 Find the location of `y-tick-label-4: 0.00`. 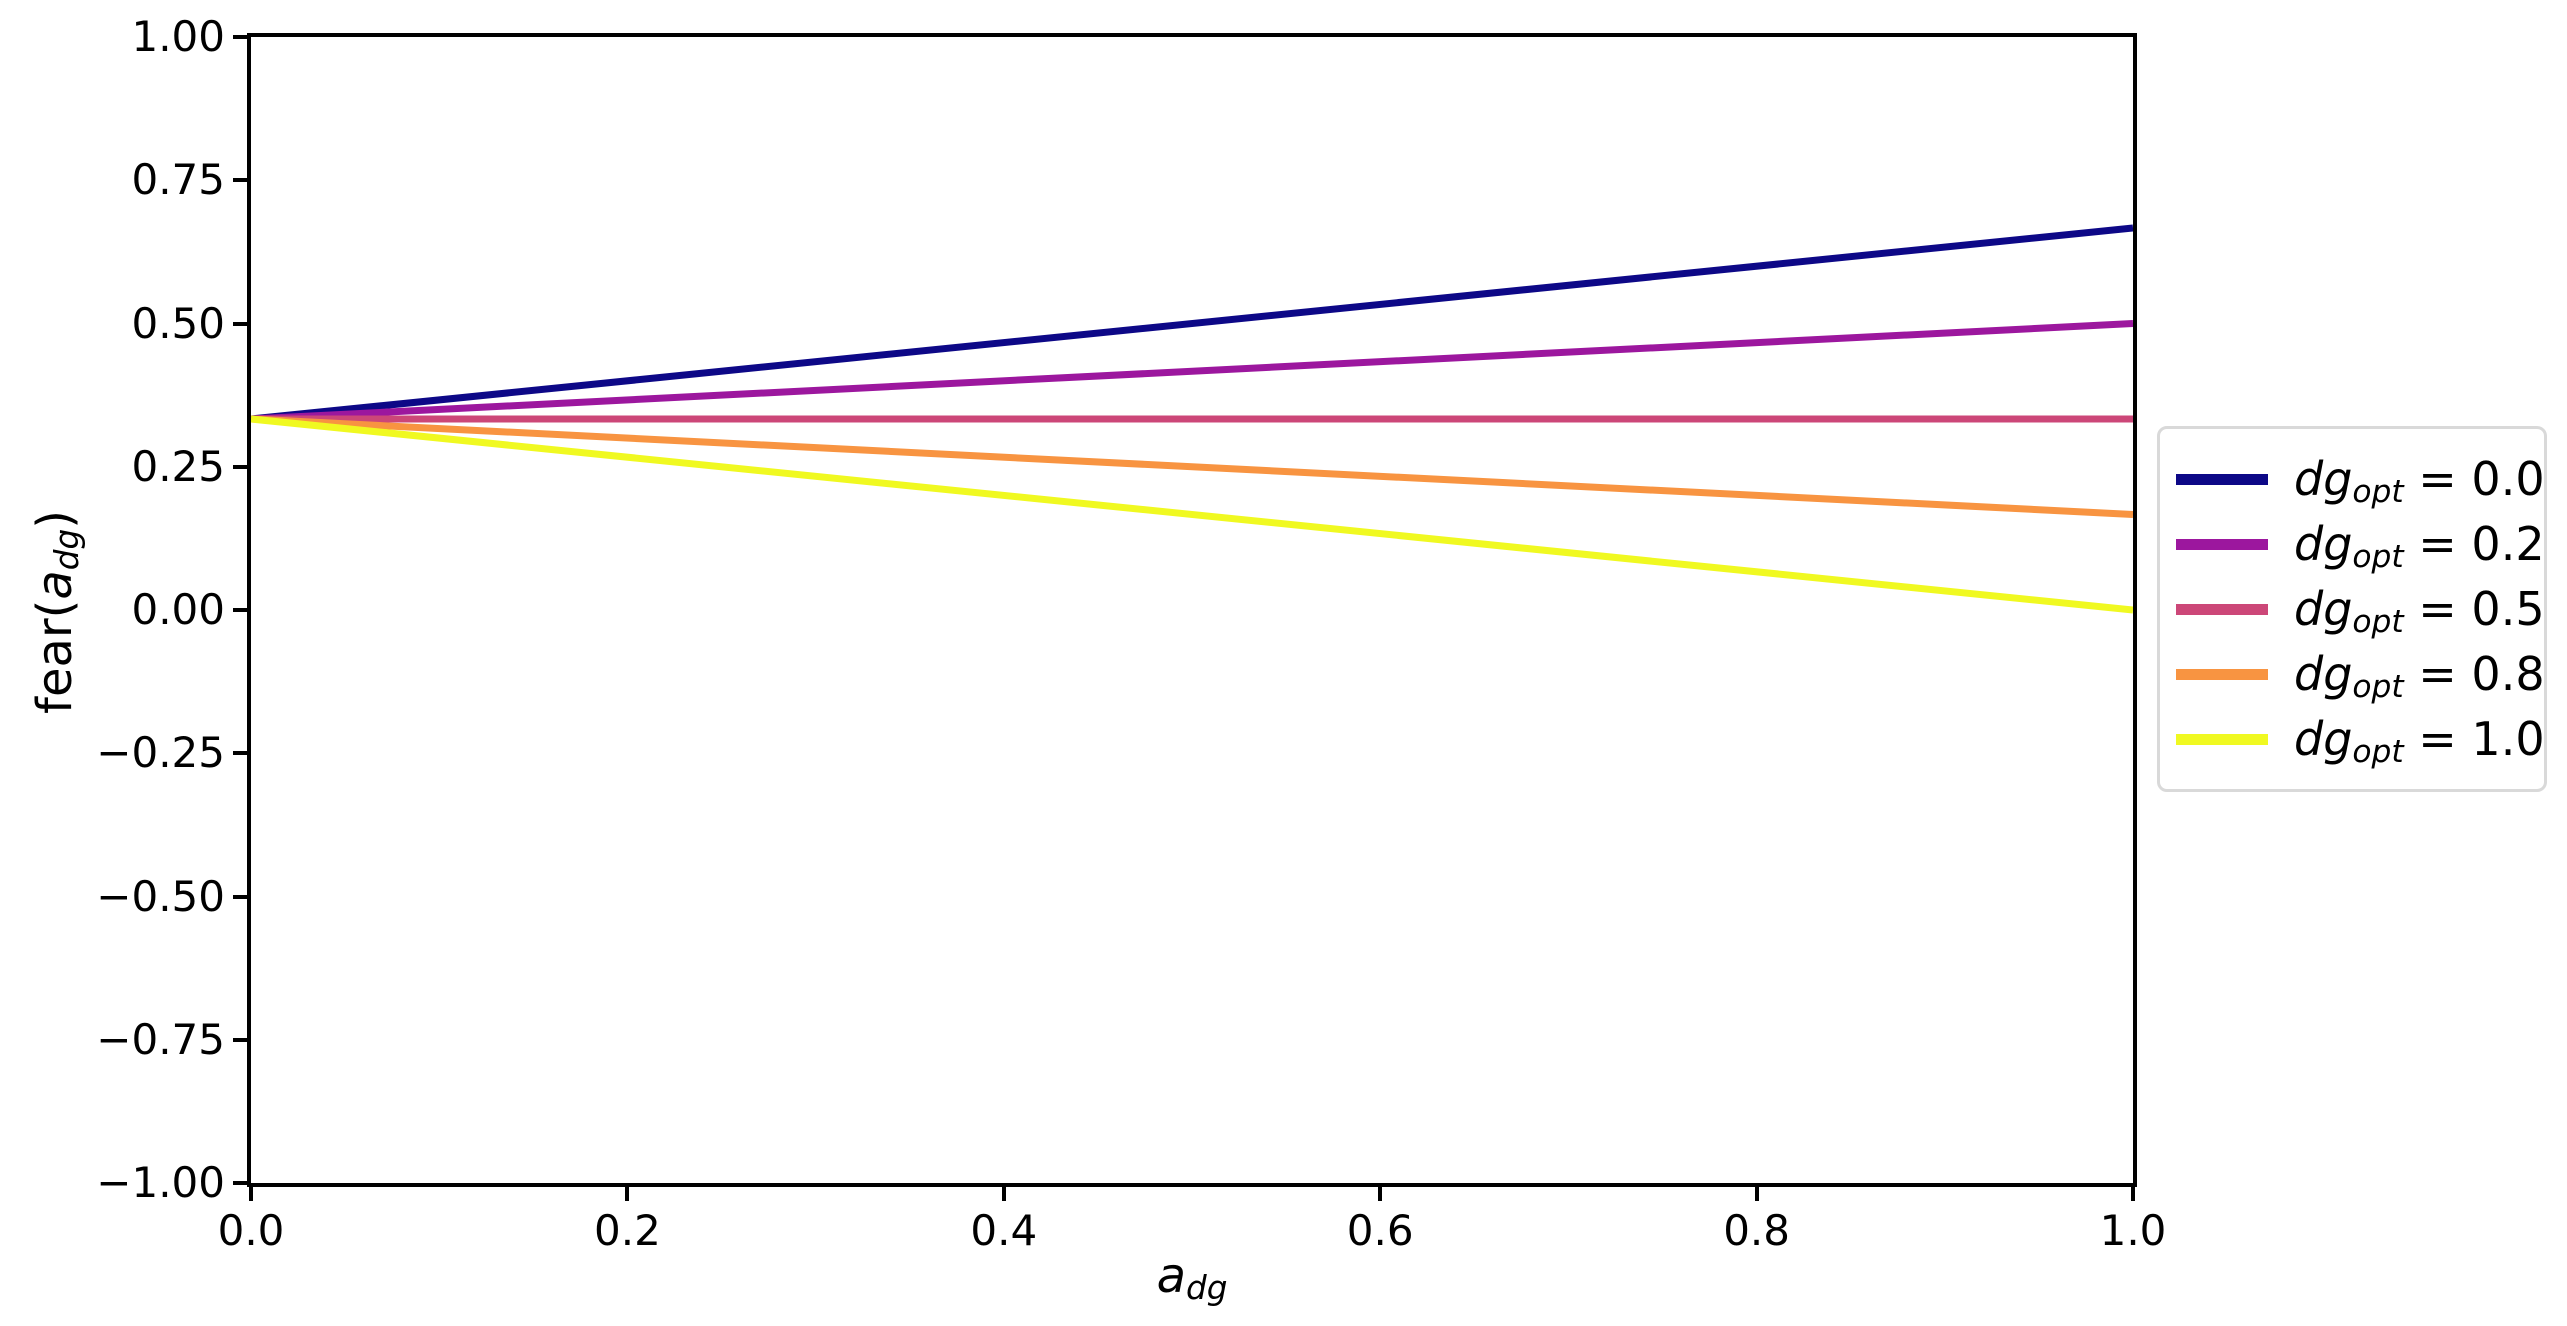

y-tick-label-4: 0.00 is located at coordinates (178, 609).